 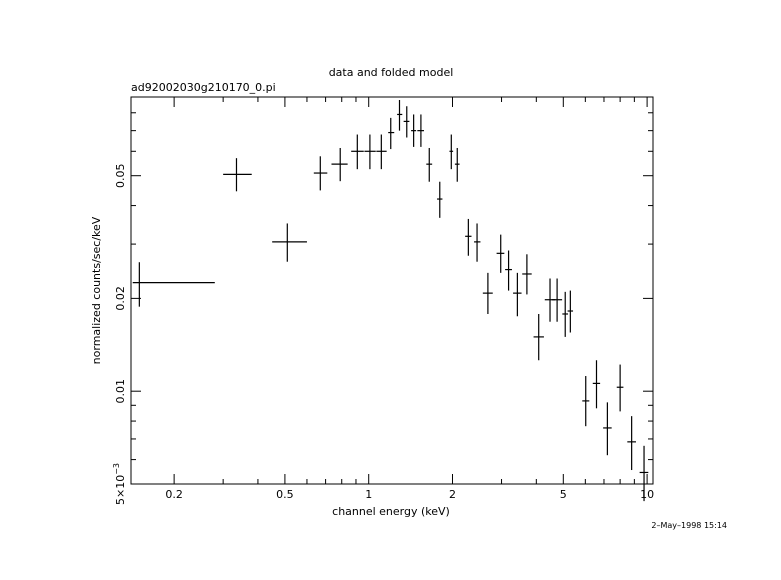 I want to click on y-tick-label: 0.02, so click(x=120, y=298).